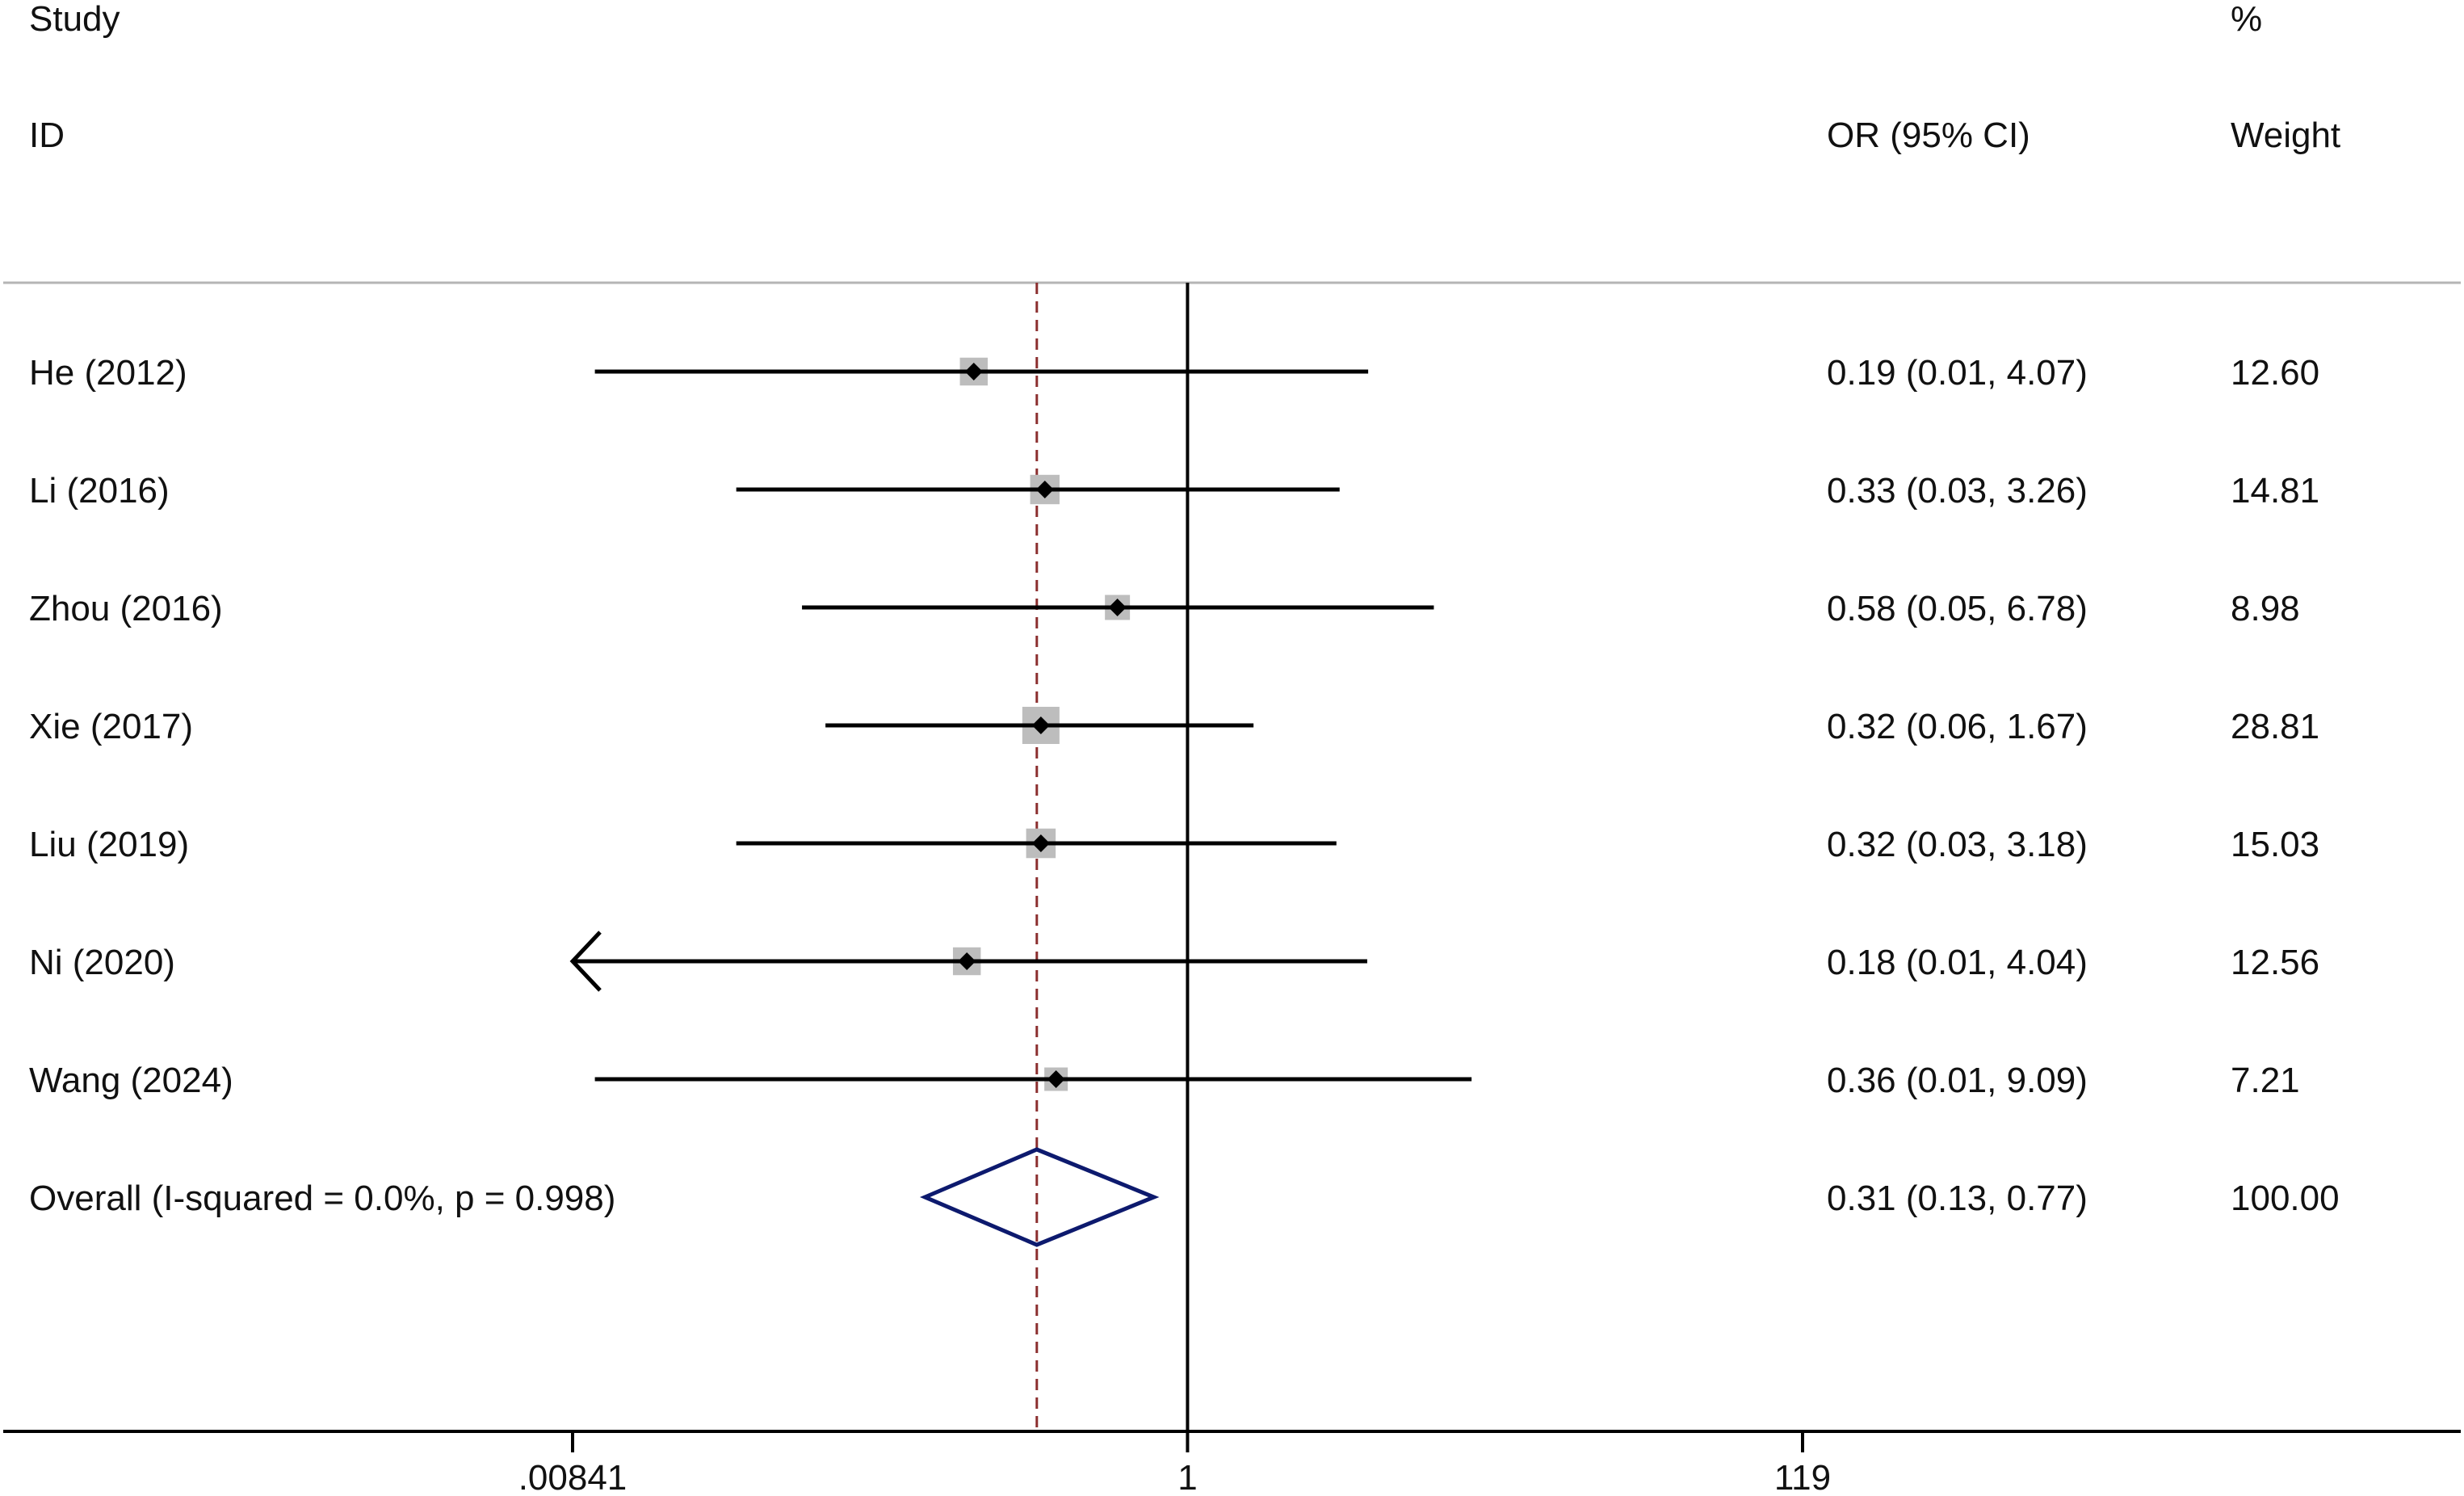 Image resolution: width=2464 pixels, height=1496 pixels. Describe the element at coordinates (108, 373) in the screenshot. I see `study-label: He (2012)` at that location.